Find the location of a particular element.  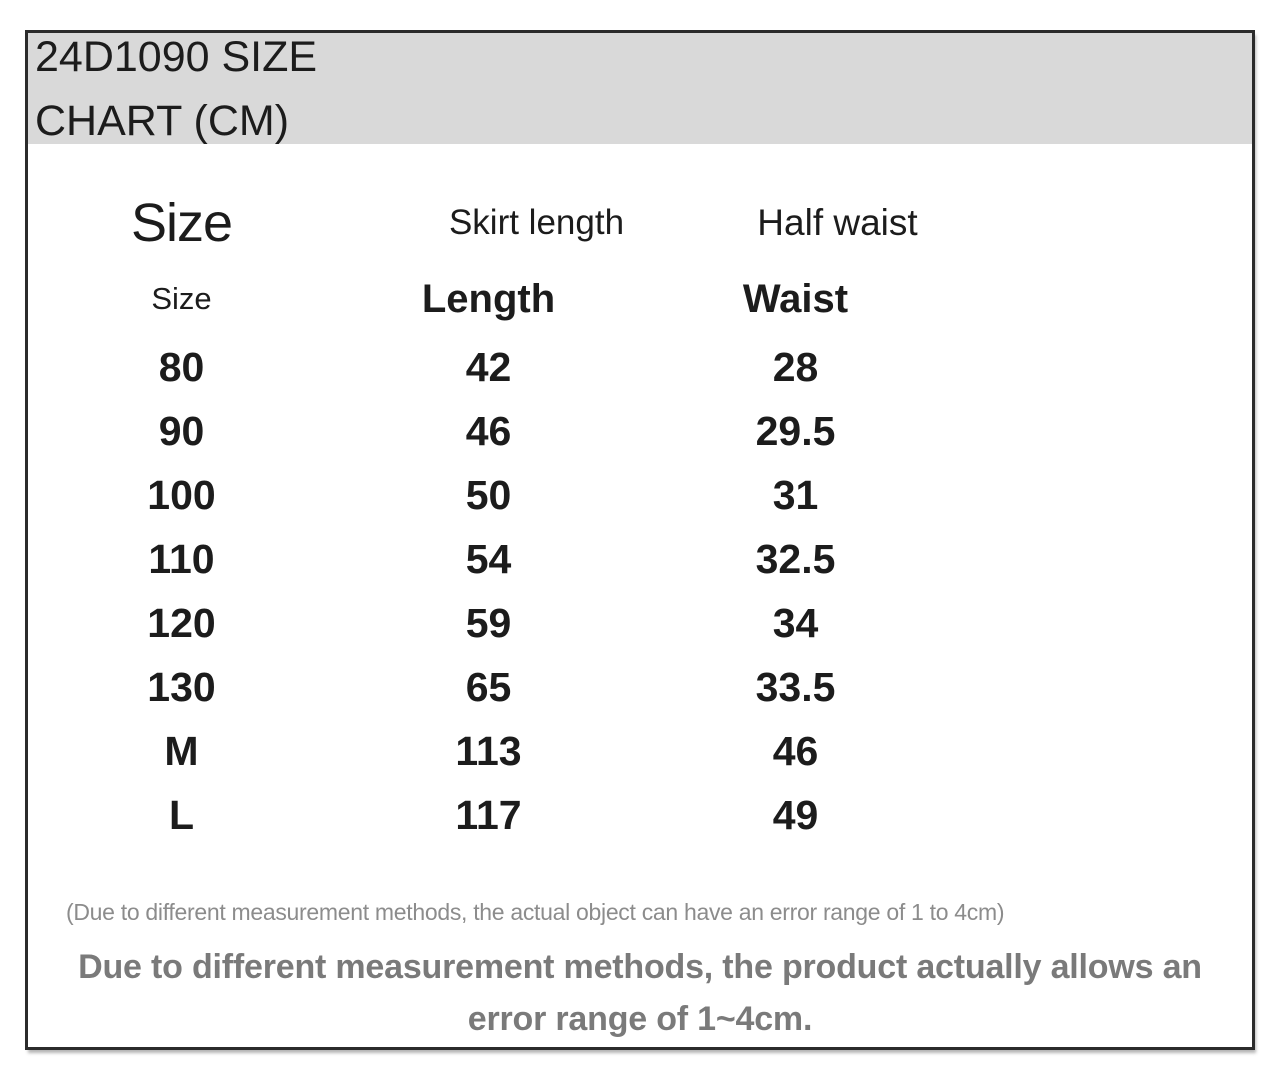

table-cell: 59 is located at coordinates (488, 622).